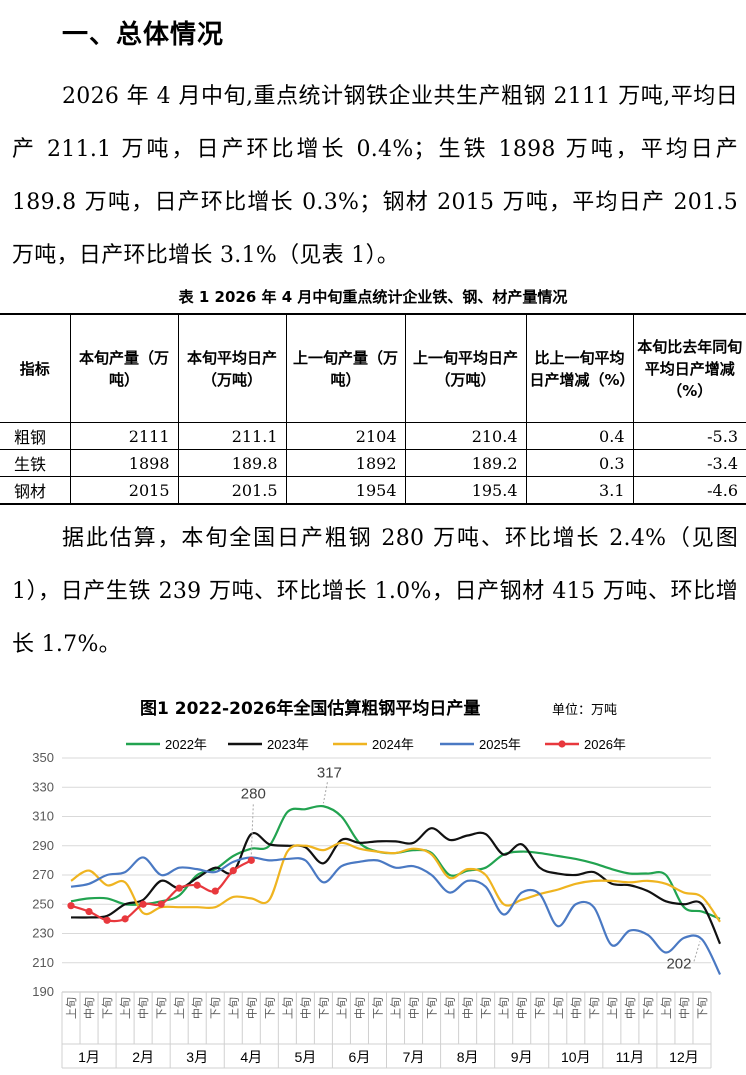 The image size is (746, 1075). I want to click on table-cell: -4.6, so click(689, 490).